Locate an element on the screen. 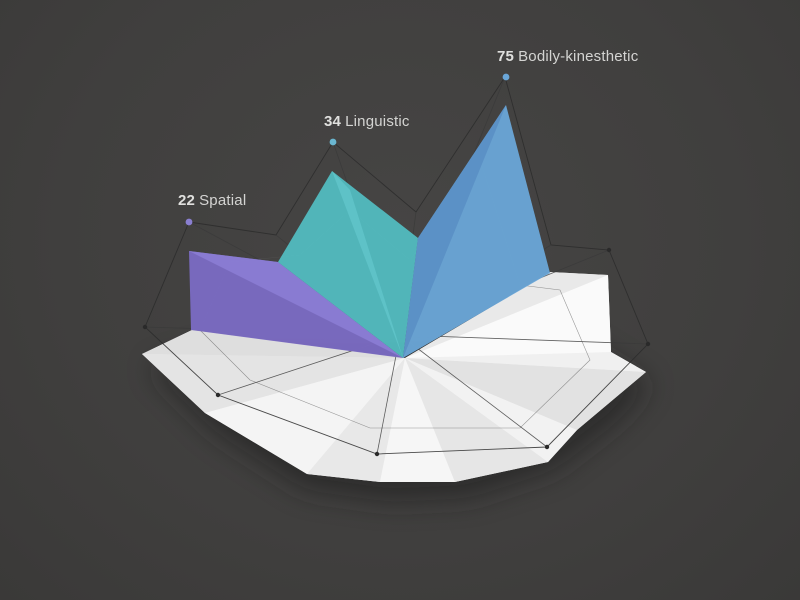 The width and height of the screenshot is (800, 600). bar-linguistic is located at coordinates (348, 264).